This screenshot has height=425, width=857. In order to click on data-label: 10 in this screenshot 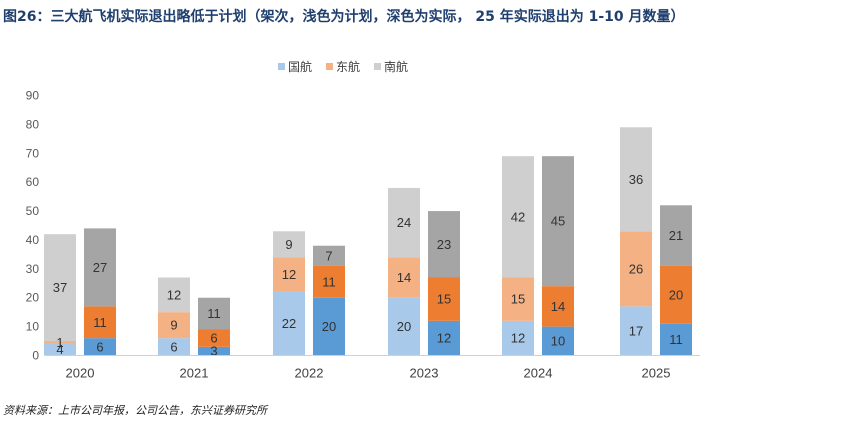, I will do `click(558, 341)`.